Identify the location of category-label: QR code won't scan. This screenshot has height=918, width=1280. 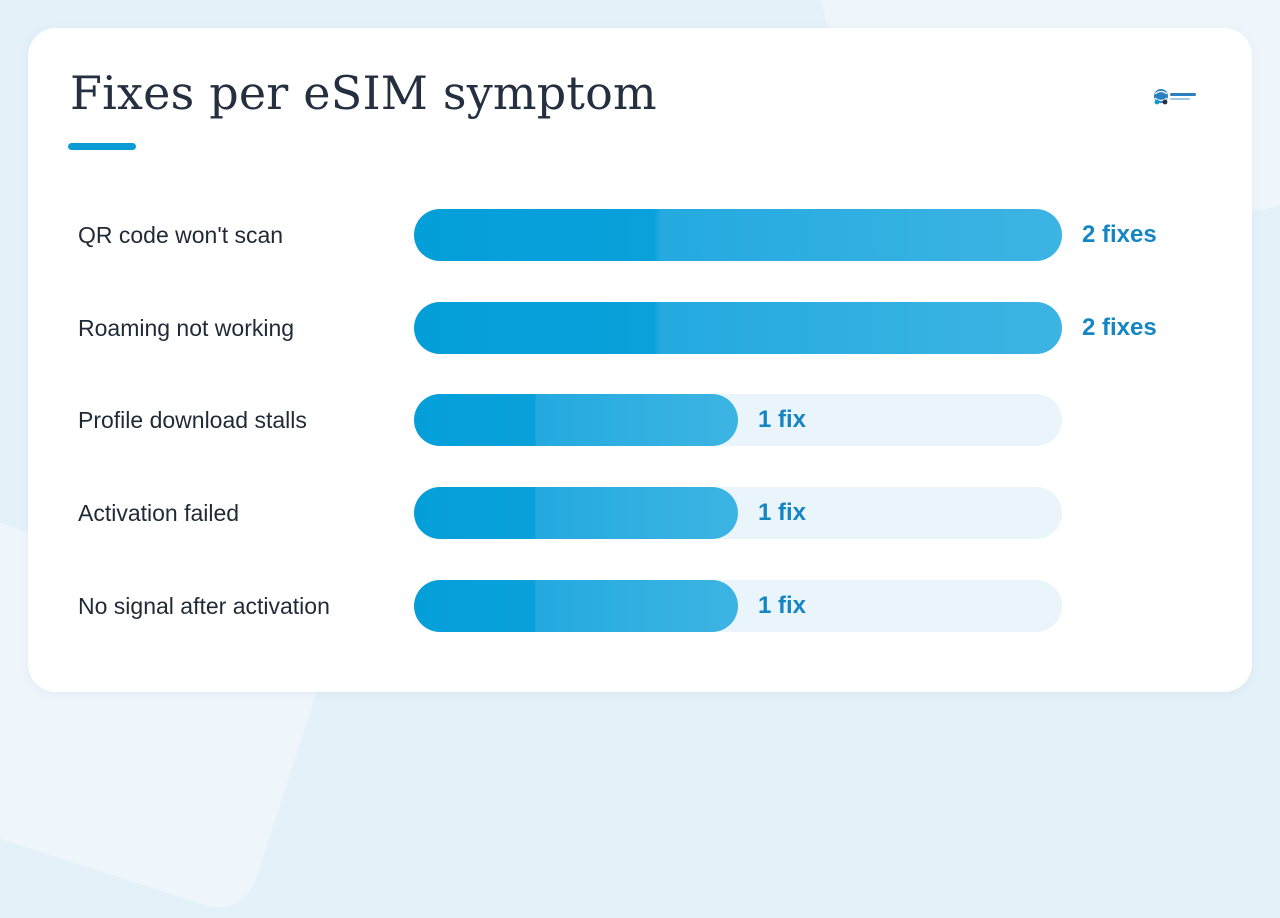
(181, 235).